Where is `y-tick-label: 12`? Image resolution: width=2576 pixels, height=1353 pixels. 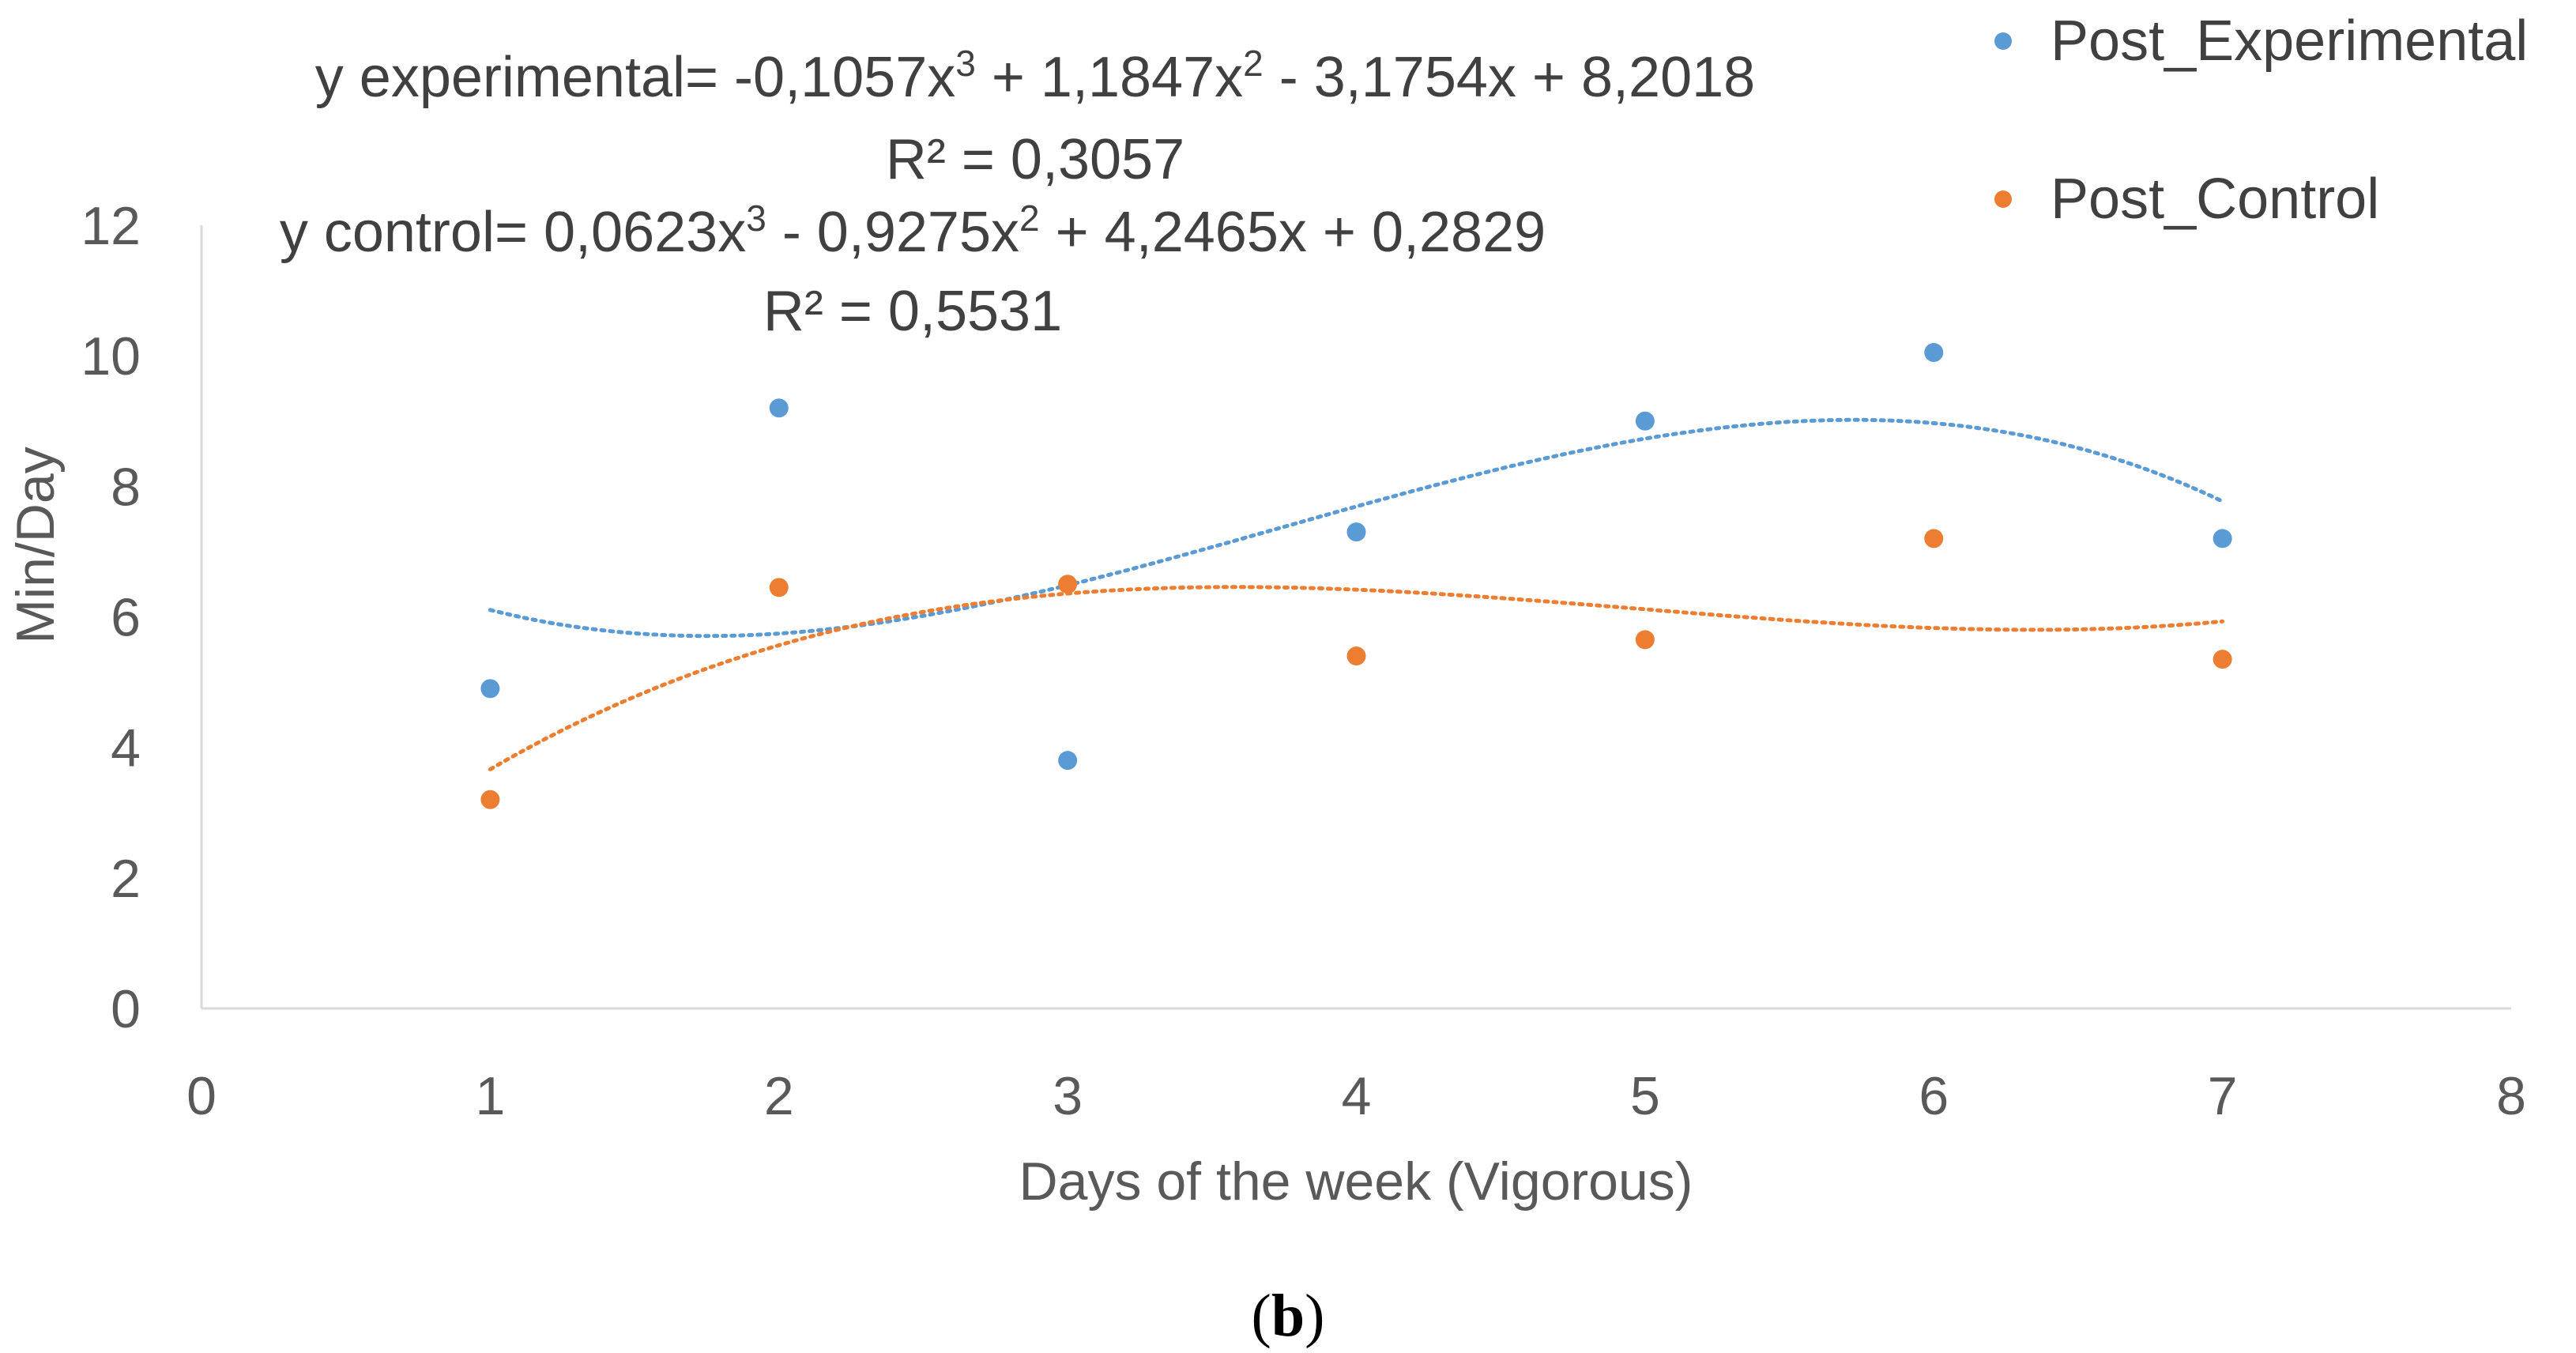 y-tick-label: 12 is located at coordinates (111, 226).